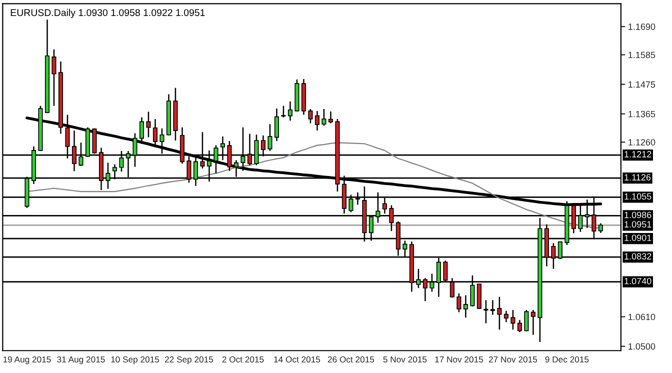 Image resolution: width=672 pixels, height=373 pixels. What do you see at coordinates (512, 359) in the screenshot?
I see `x-tick-label: 27 Nov 2015` at bounding box center [512, 359].